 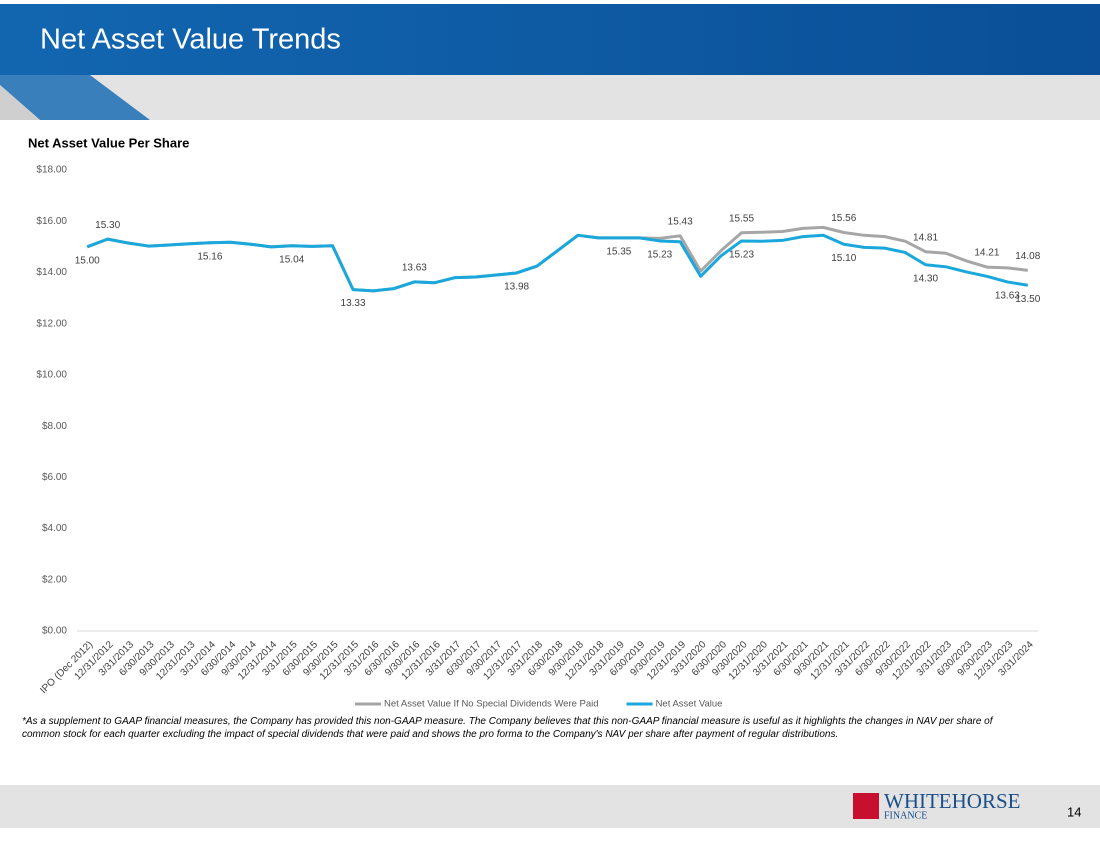 What do you see at coordinates (51, 272) in the screenshot?
I see `y-tick-label: $14.00` at bounding box center [51, 272].